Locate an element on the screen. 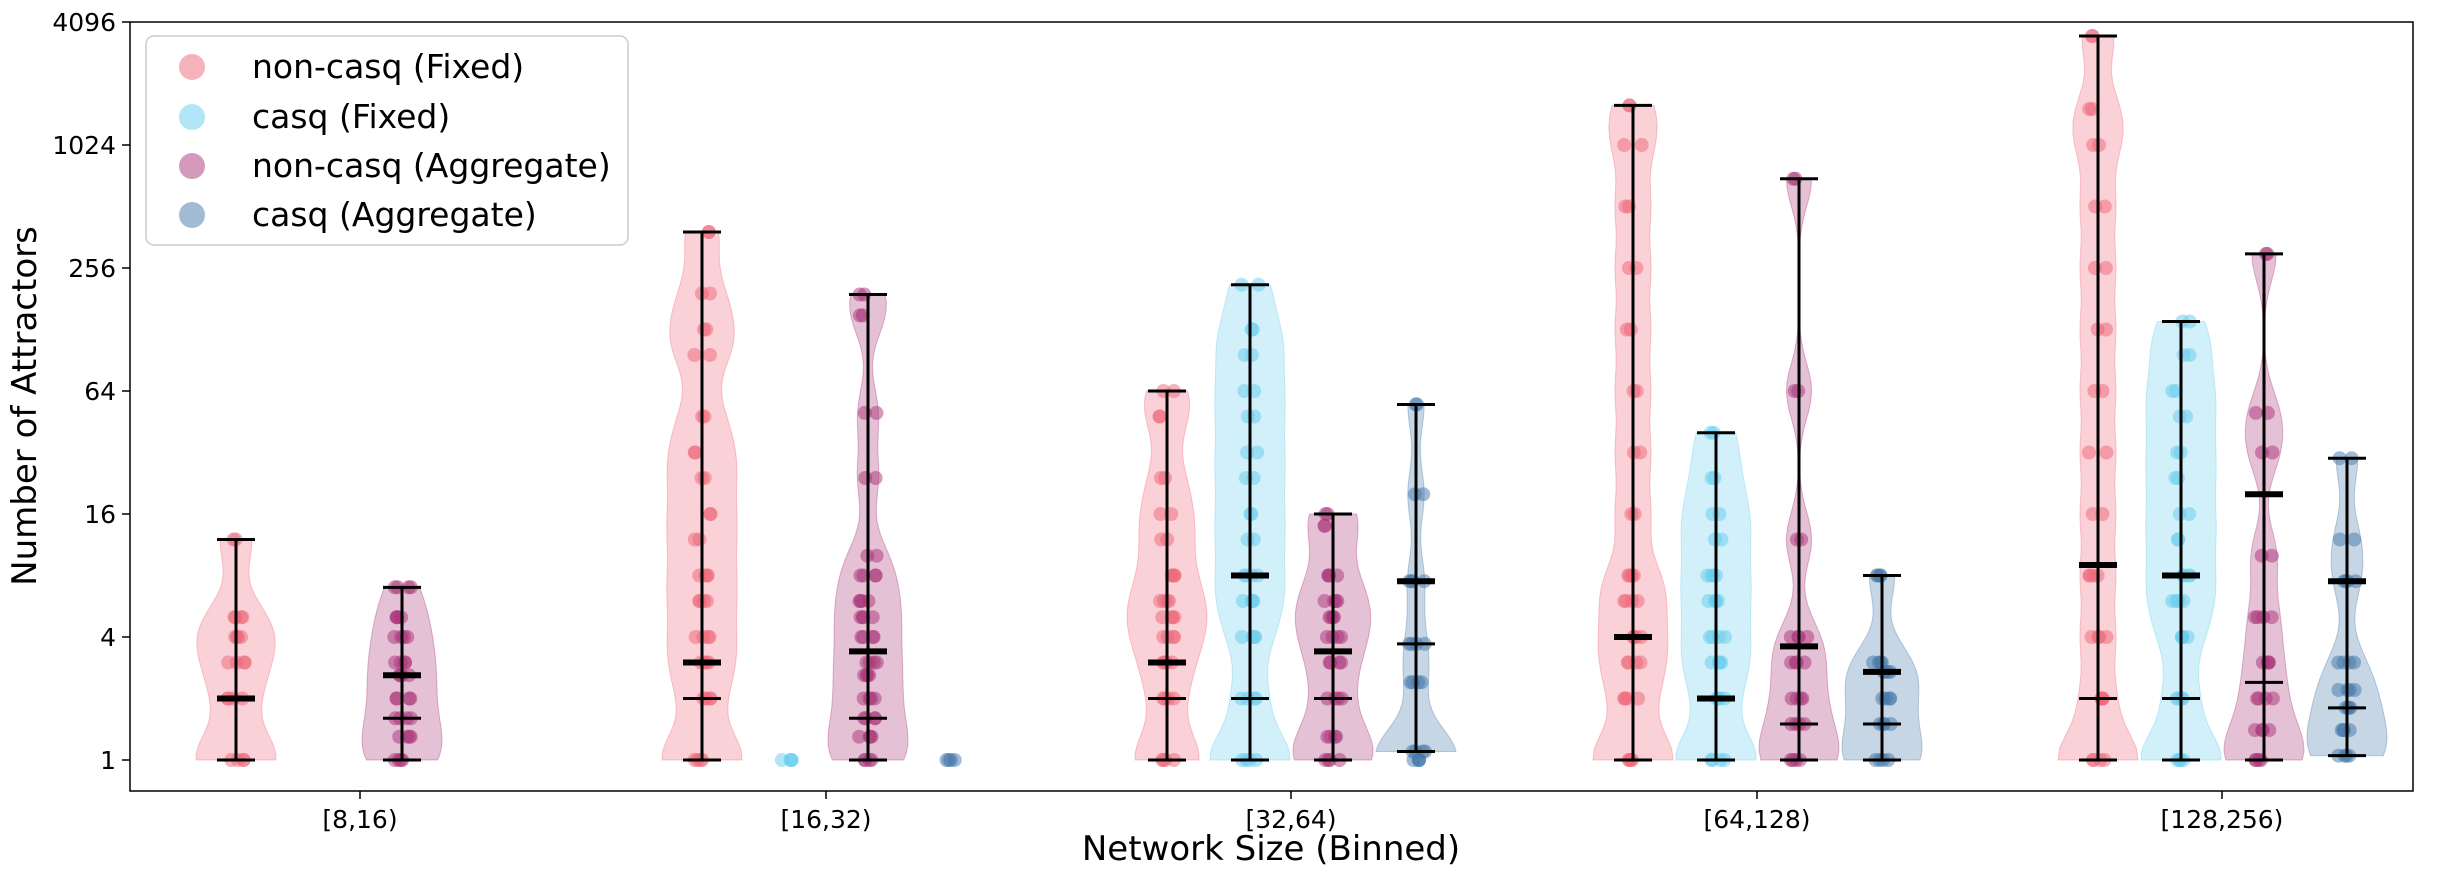 This screenshot has width=2464, height=877. x-tick-label: [64,128) is located at coordinates (1757, 819).